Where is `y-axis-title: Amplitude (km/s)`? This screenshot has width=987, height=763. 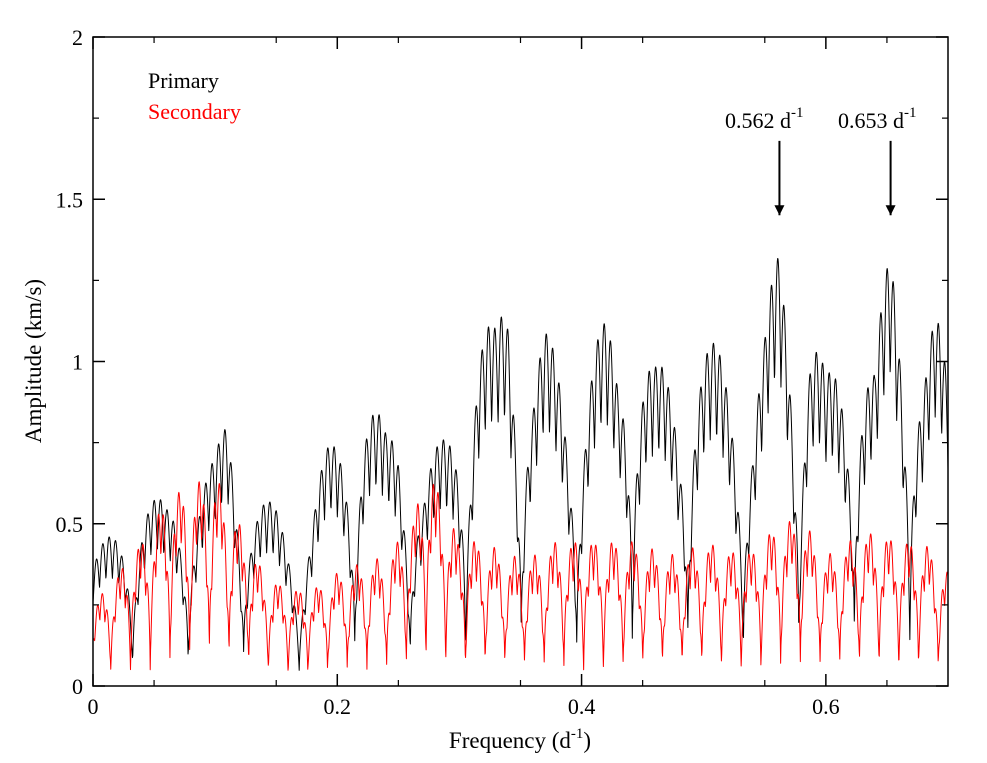
y-axis-title: Amplitude (km/s) is located at coordinates (33, 361).